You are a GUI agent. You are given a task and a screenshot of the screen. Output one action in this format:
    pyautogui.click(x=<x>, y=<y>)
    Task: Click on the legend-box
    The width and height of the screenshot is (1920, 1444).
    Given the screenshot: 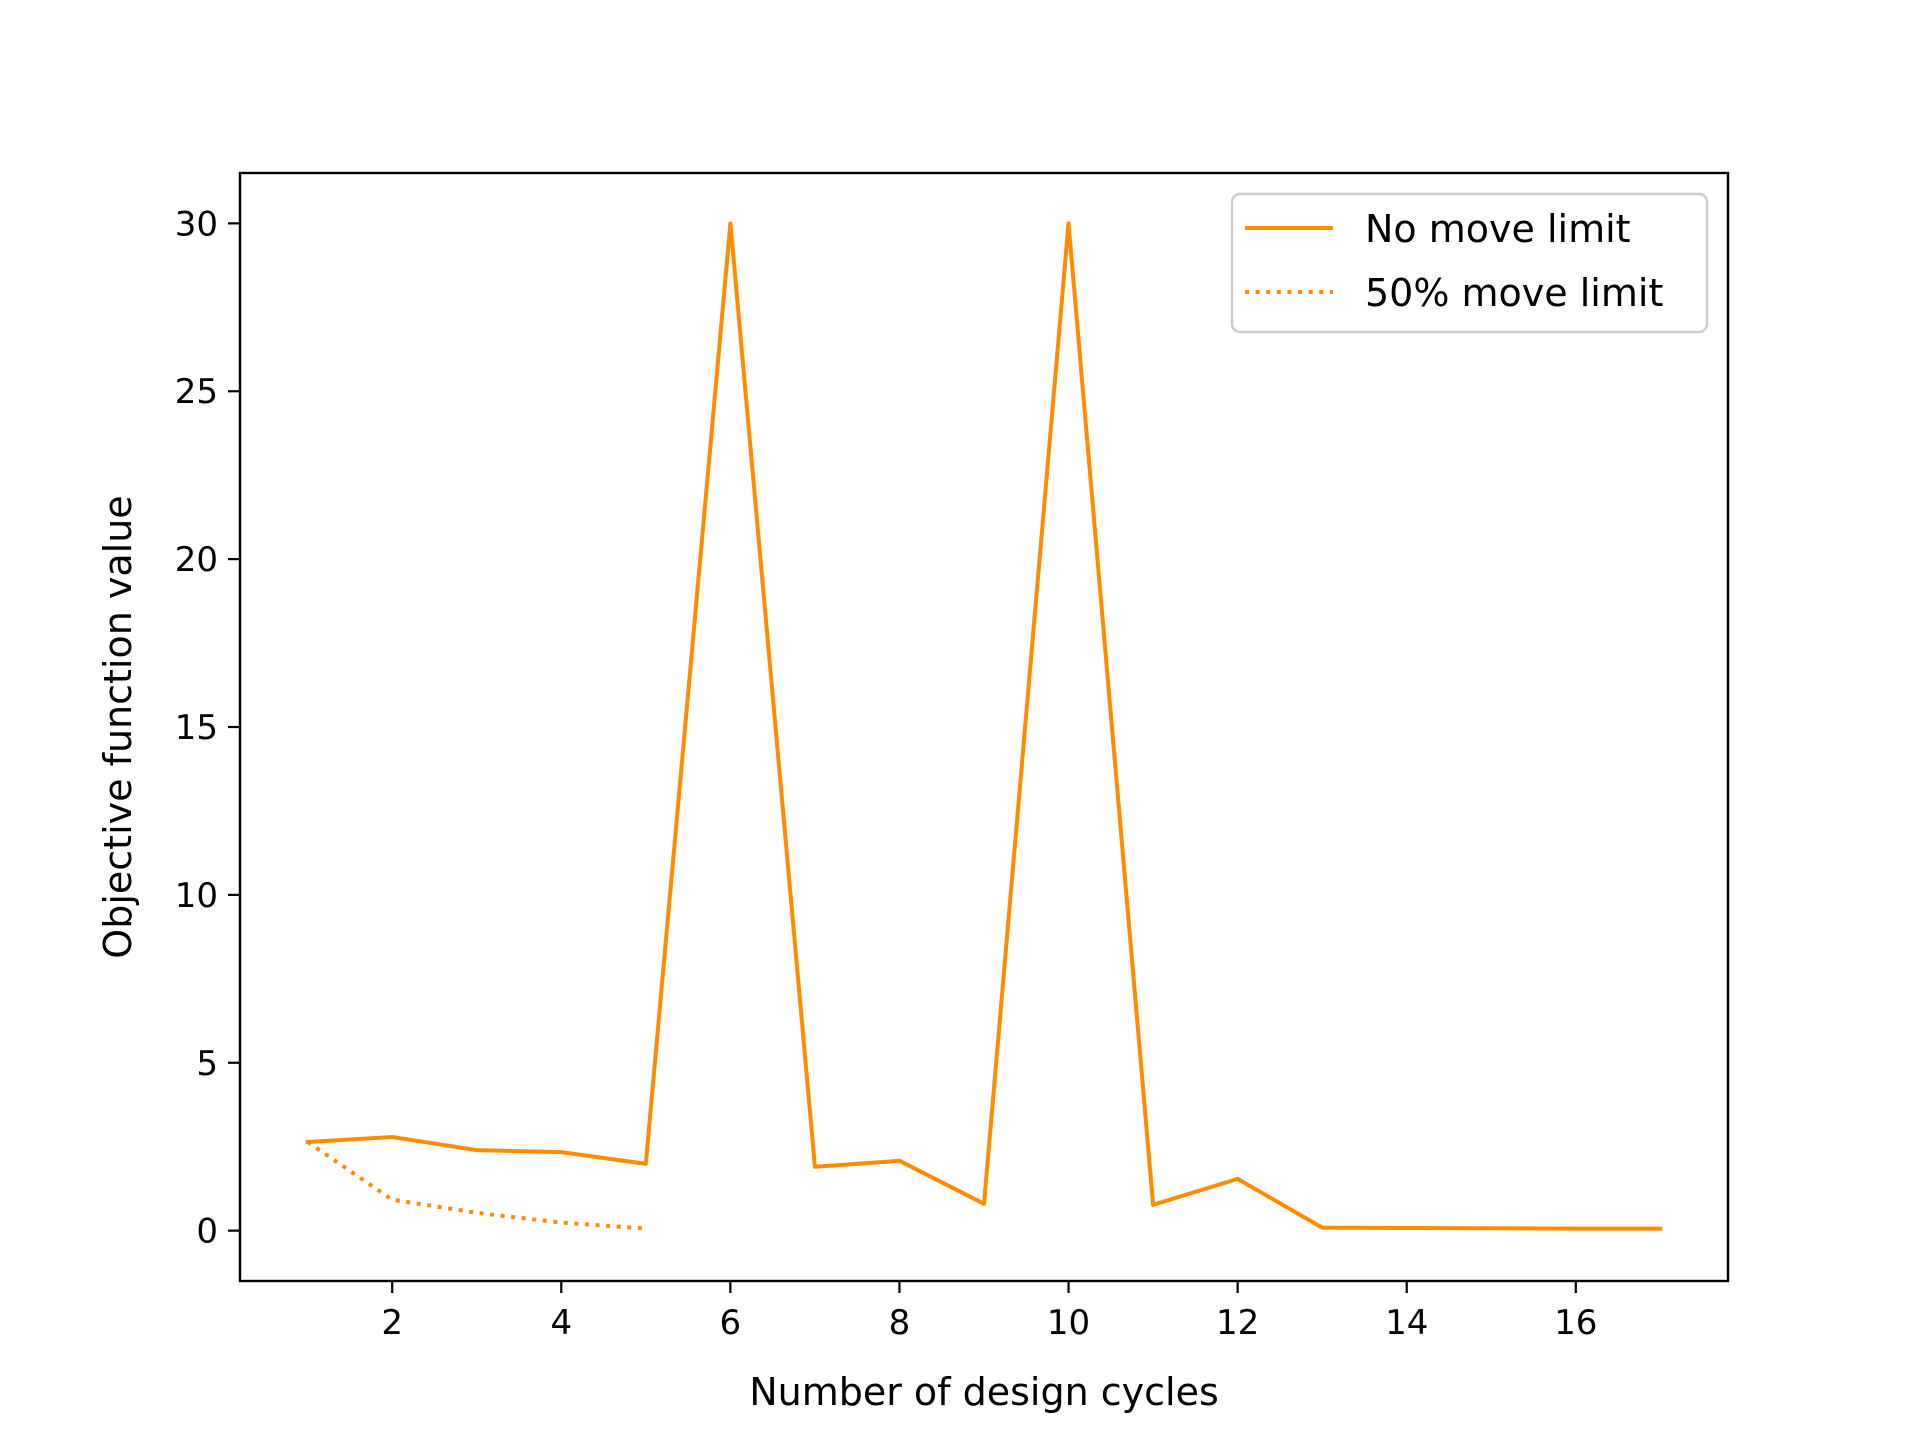 What is the action you would take?
    pyautogui.click(x=1469, y=263)
    